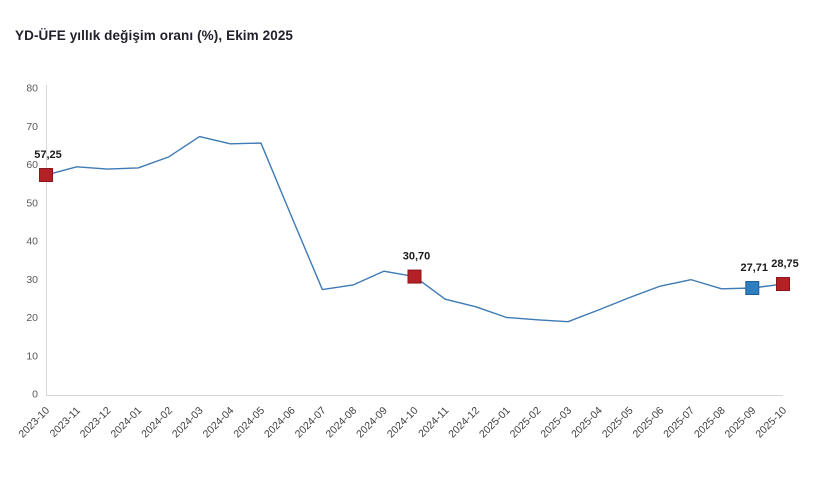  What do you see at coordinates (127, 423) in the screenshot?
I see `x-tick-label: 2024-01` at bounding box center [127, 423].